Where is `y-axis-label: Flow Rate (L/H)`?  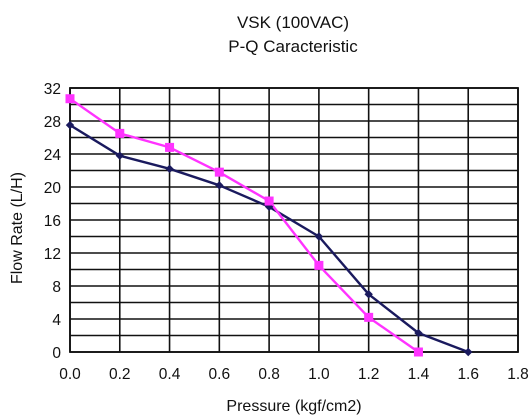 y-axis-label: Flow Rate (L/H) is located at coordinates (17, 228).